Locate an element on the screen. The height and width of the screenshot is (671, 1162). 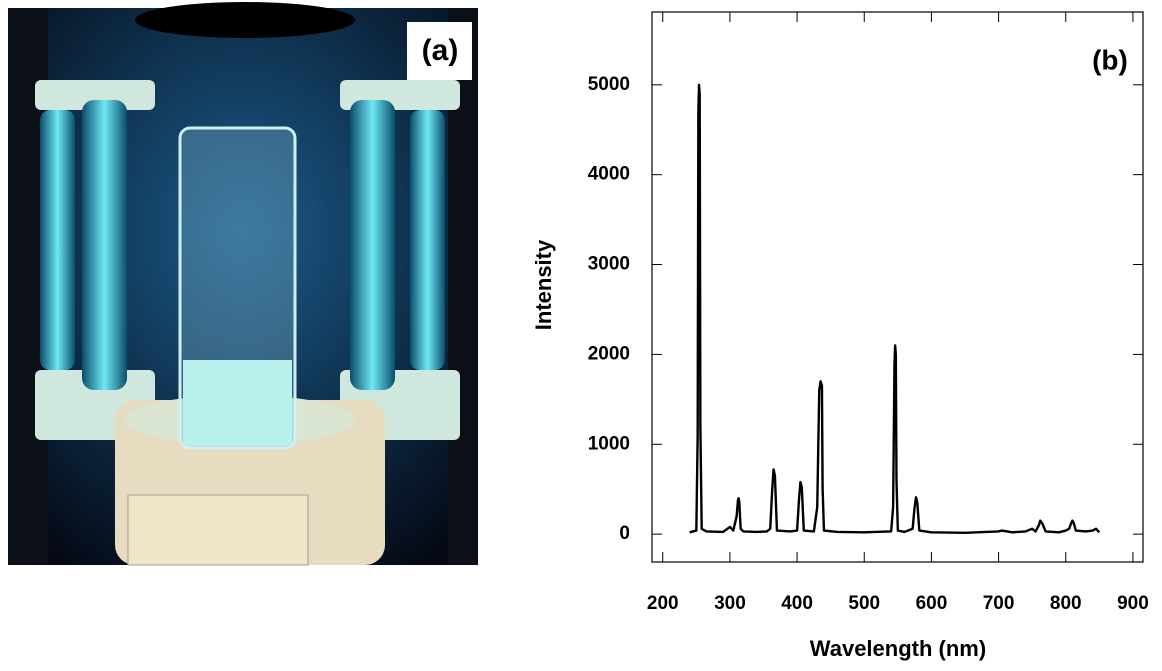
x-tick-label: 500 is located at coordinates (864, 603).